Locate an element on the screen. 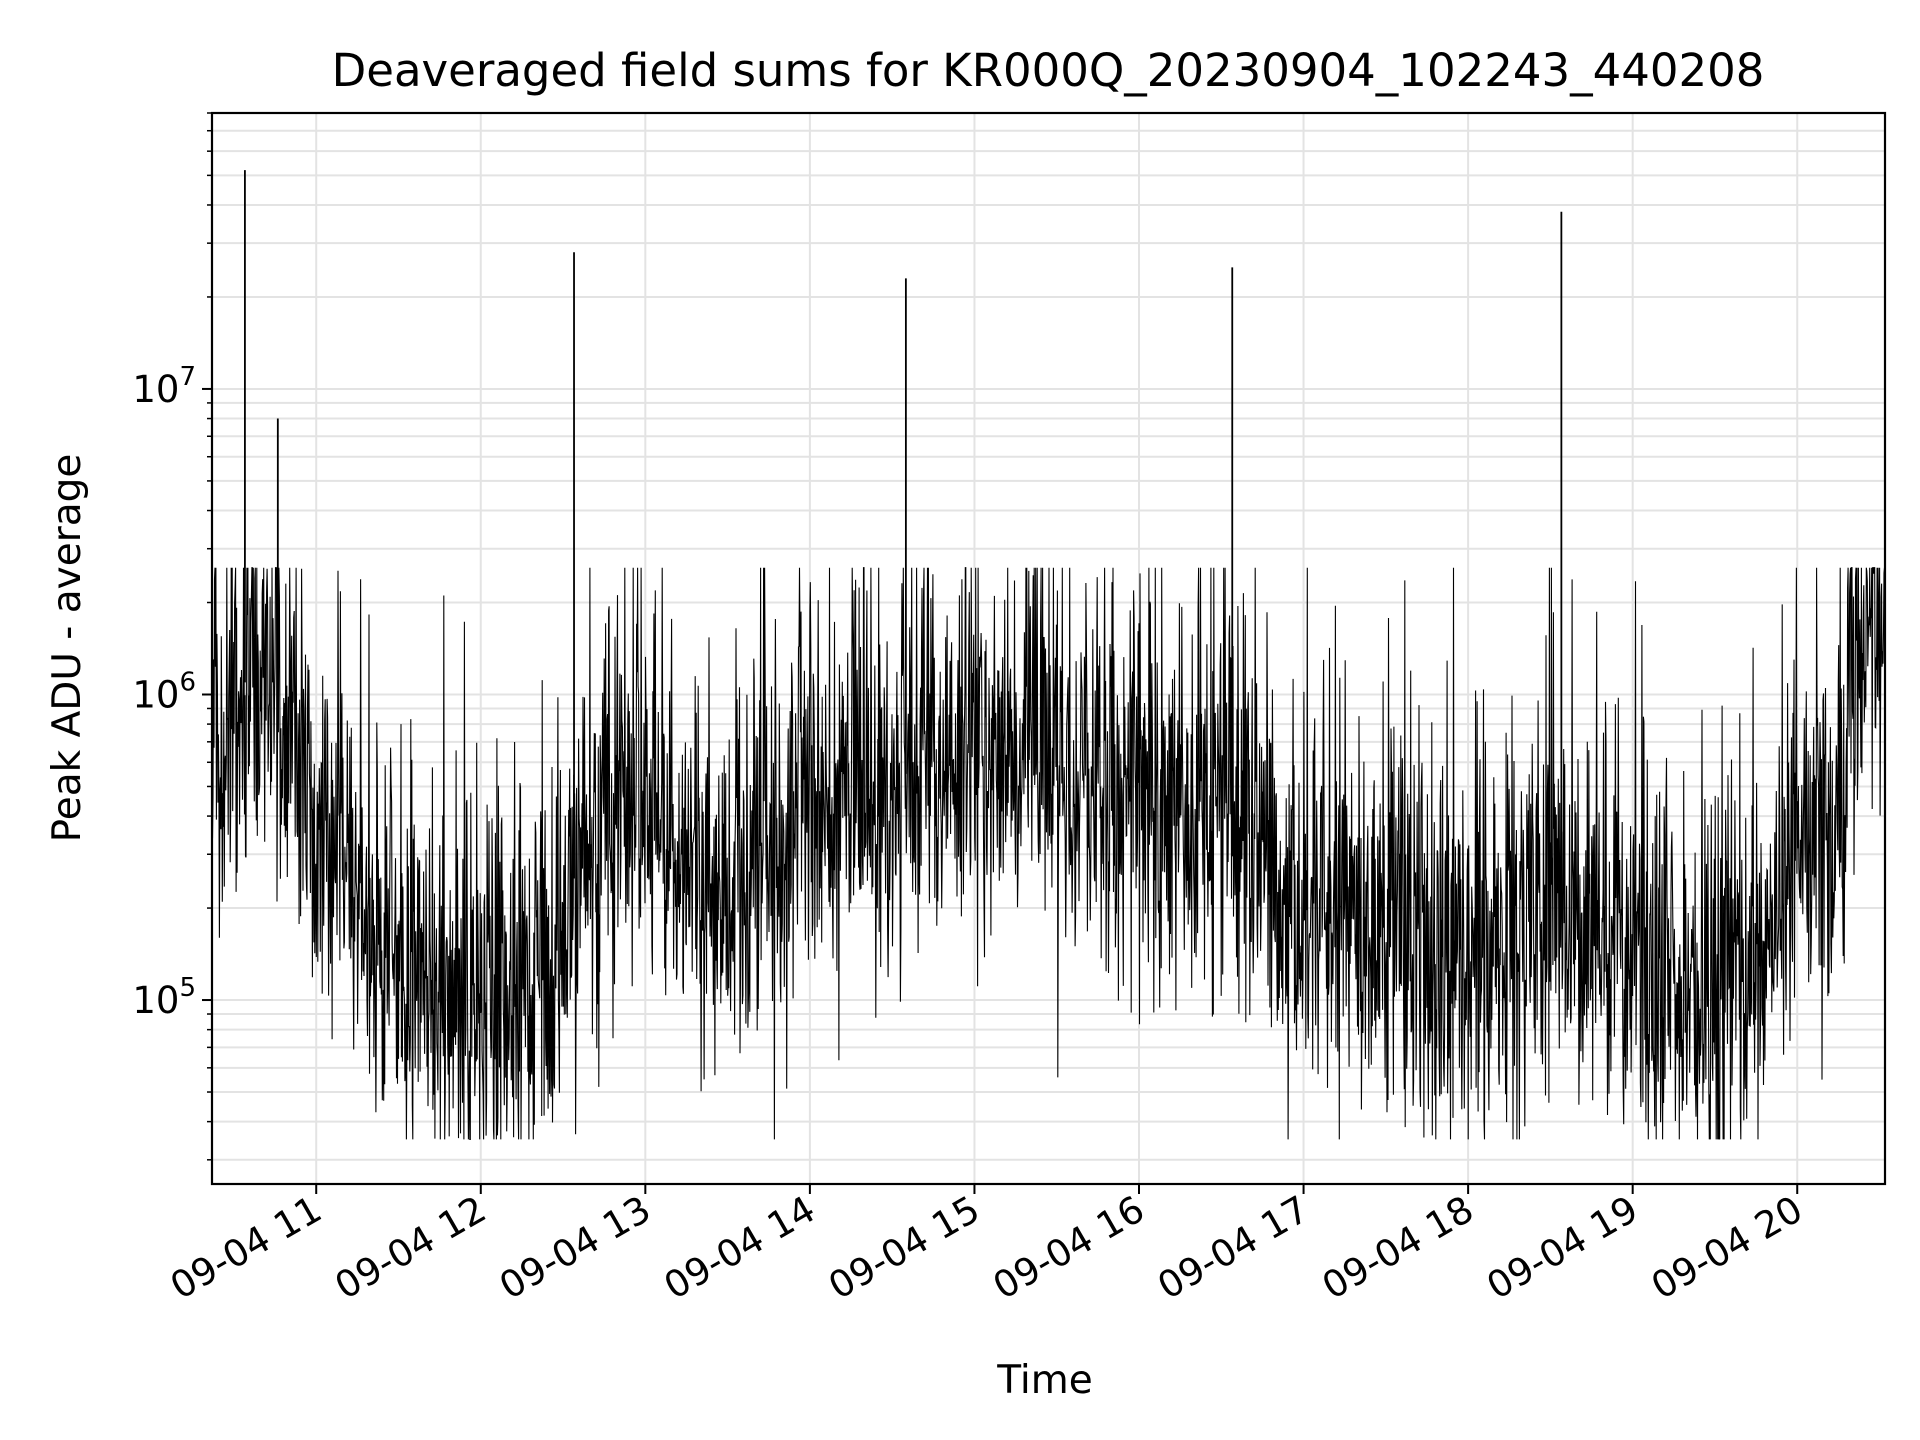 The height and width of the screenshot is (1440, 1920). y-tick-label: 10⁶ is located at coordinates (164, 691).